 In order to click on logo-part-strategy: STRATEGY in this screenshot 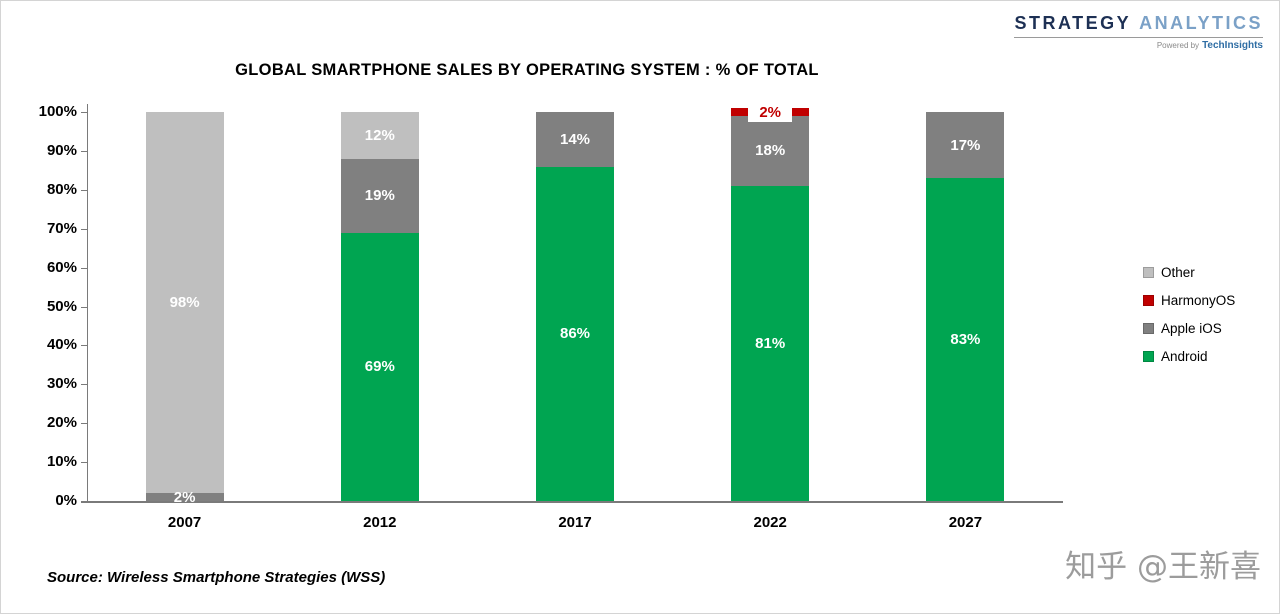, I will do `click(1073, 23)`.